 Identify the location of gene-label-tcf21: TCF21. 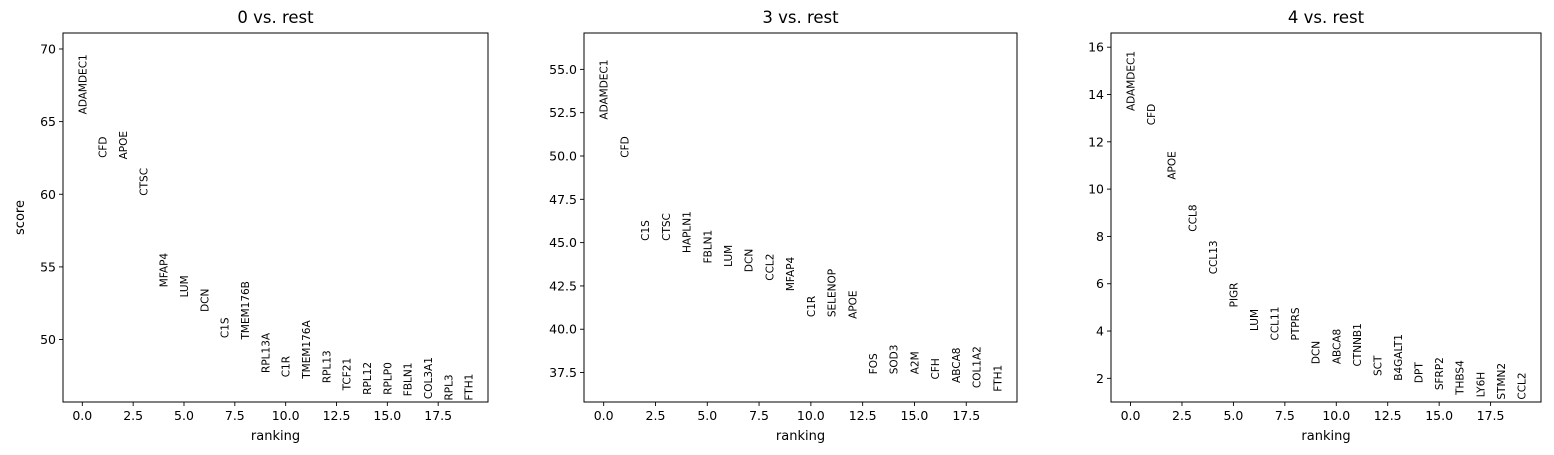
(348, 375).